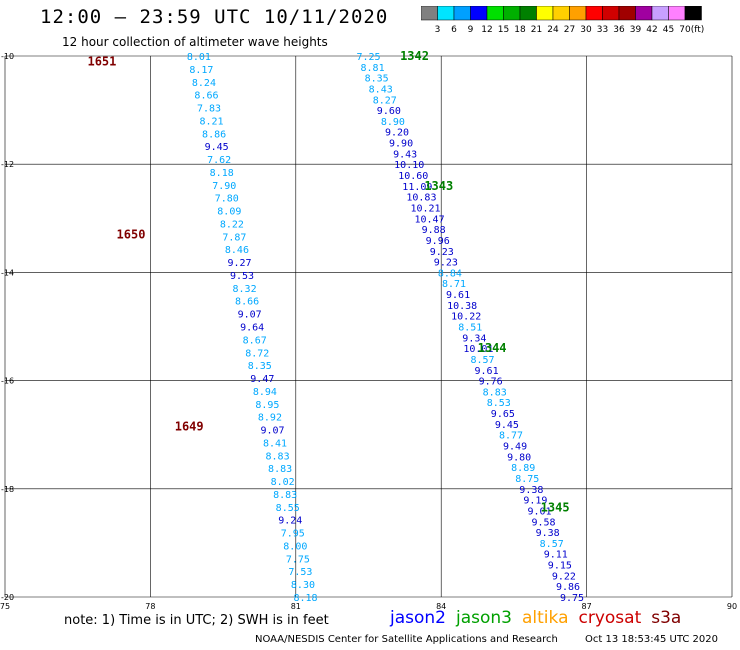 The image size is (740, 650). Describe the element at coordinates (531, 490) in the screenshot. I see `swh-value: 9.38` at that location.